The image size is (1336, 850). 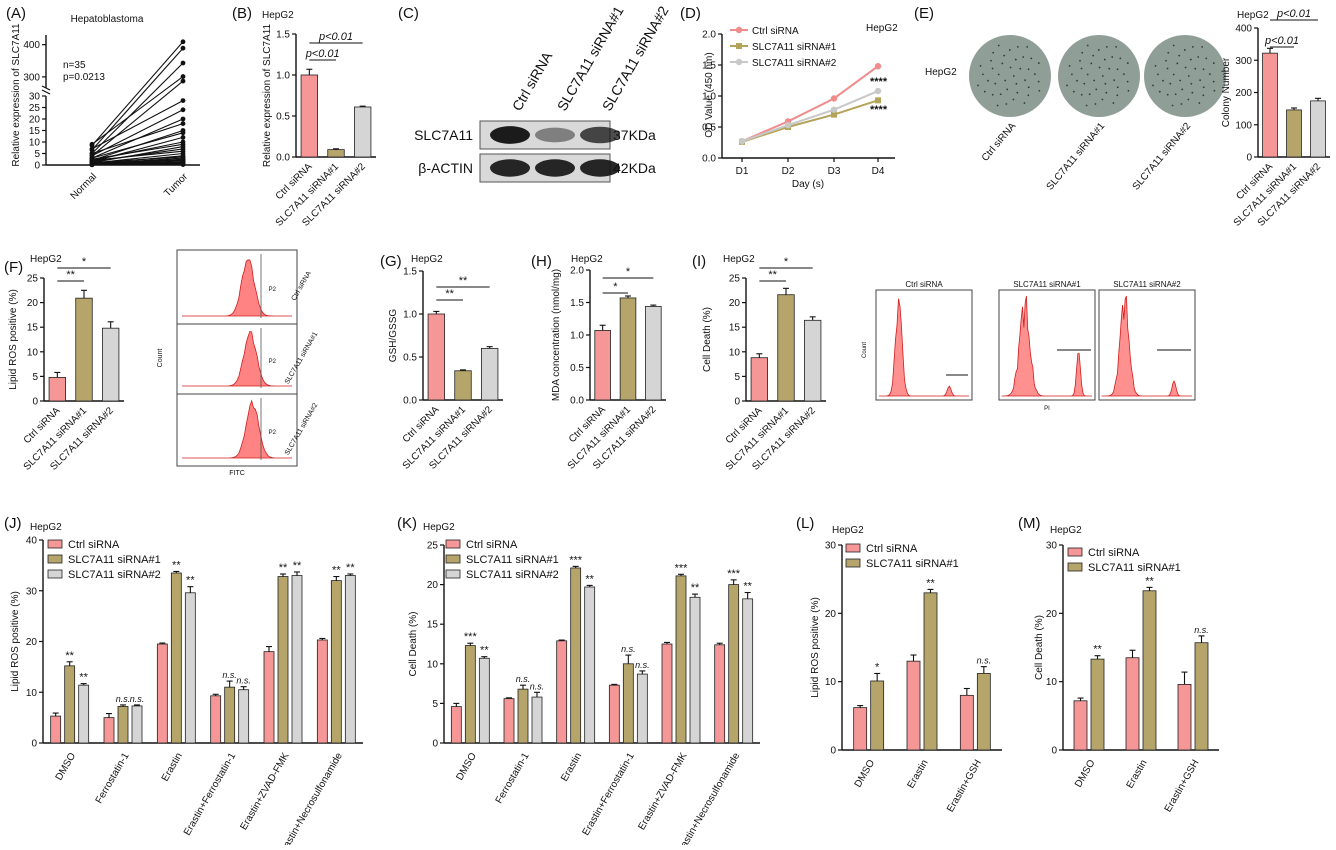 What do you see at coordinates (443, 135) in the screenshot?
I see `protein-label: SLC7A11` at bounding box center [443, 135].